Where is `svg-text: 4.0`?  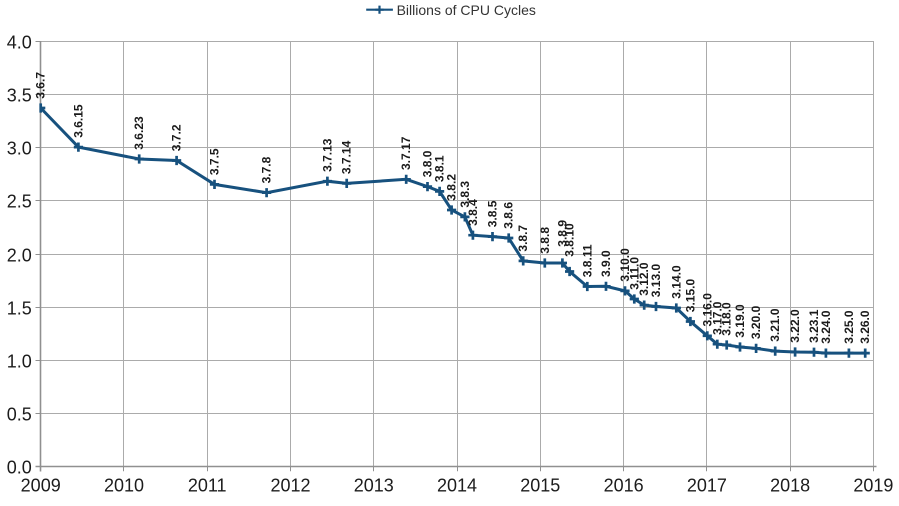 svg-text: 4.0 is located at coordinates (19, 42).